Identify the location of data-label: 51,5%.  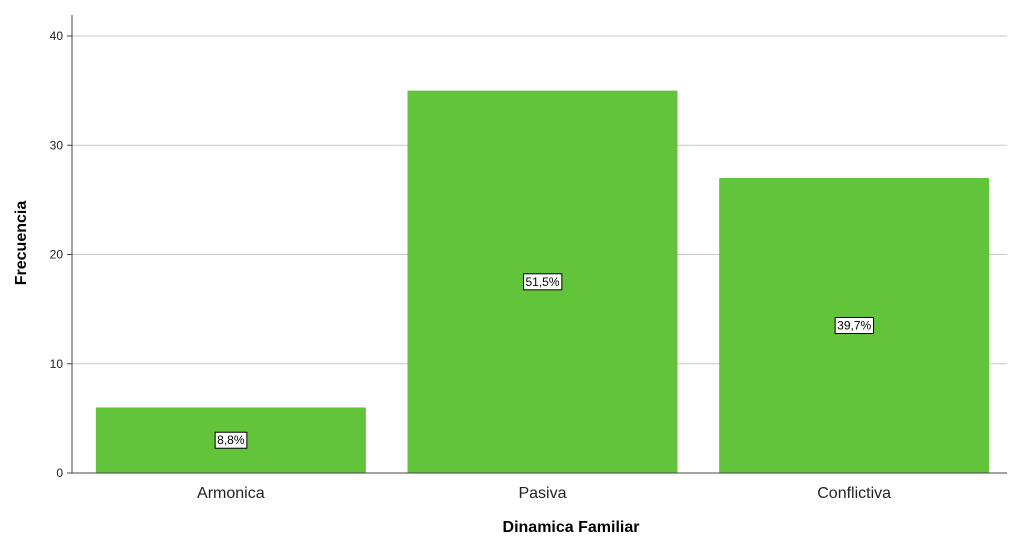
(542, 282).